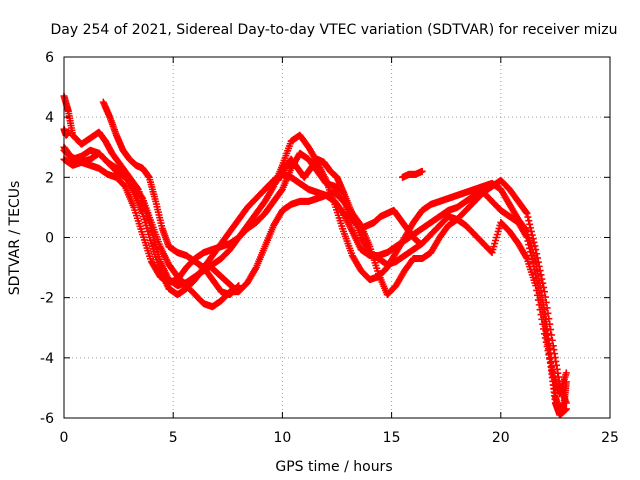  Describe the element at coordinates (282, 438) in the screenshot. I see `x-tick-label: 10` at that location.